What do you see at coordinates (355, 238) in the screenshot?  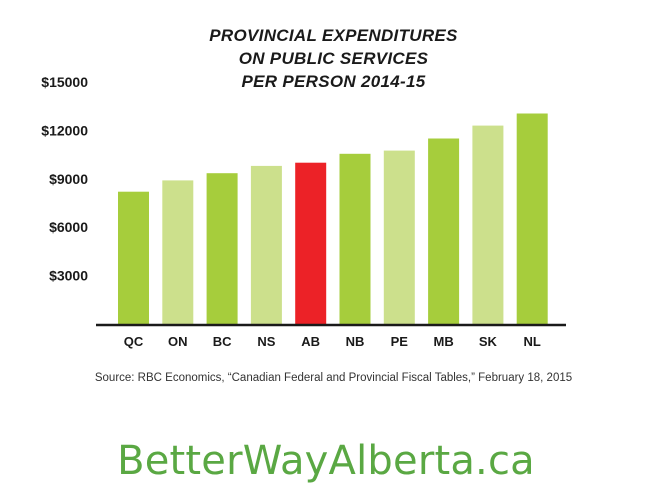 I see `bar-nb` at bounding box center [355, 238].